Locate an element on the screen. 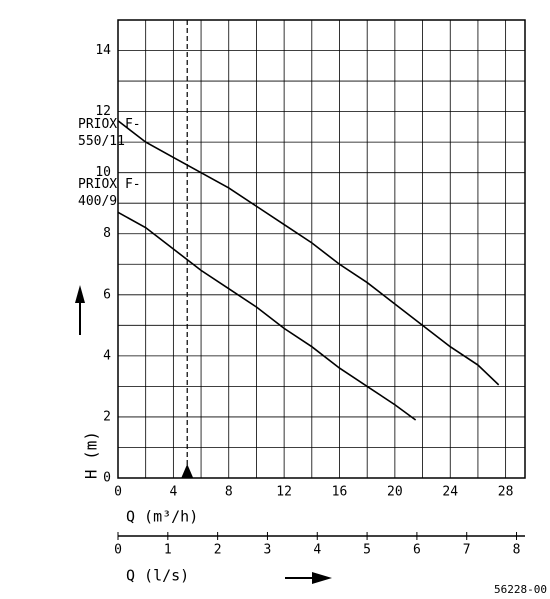 The image size is (550, 599). x-tick-label: 16 is located at coordinates (340, 492).